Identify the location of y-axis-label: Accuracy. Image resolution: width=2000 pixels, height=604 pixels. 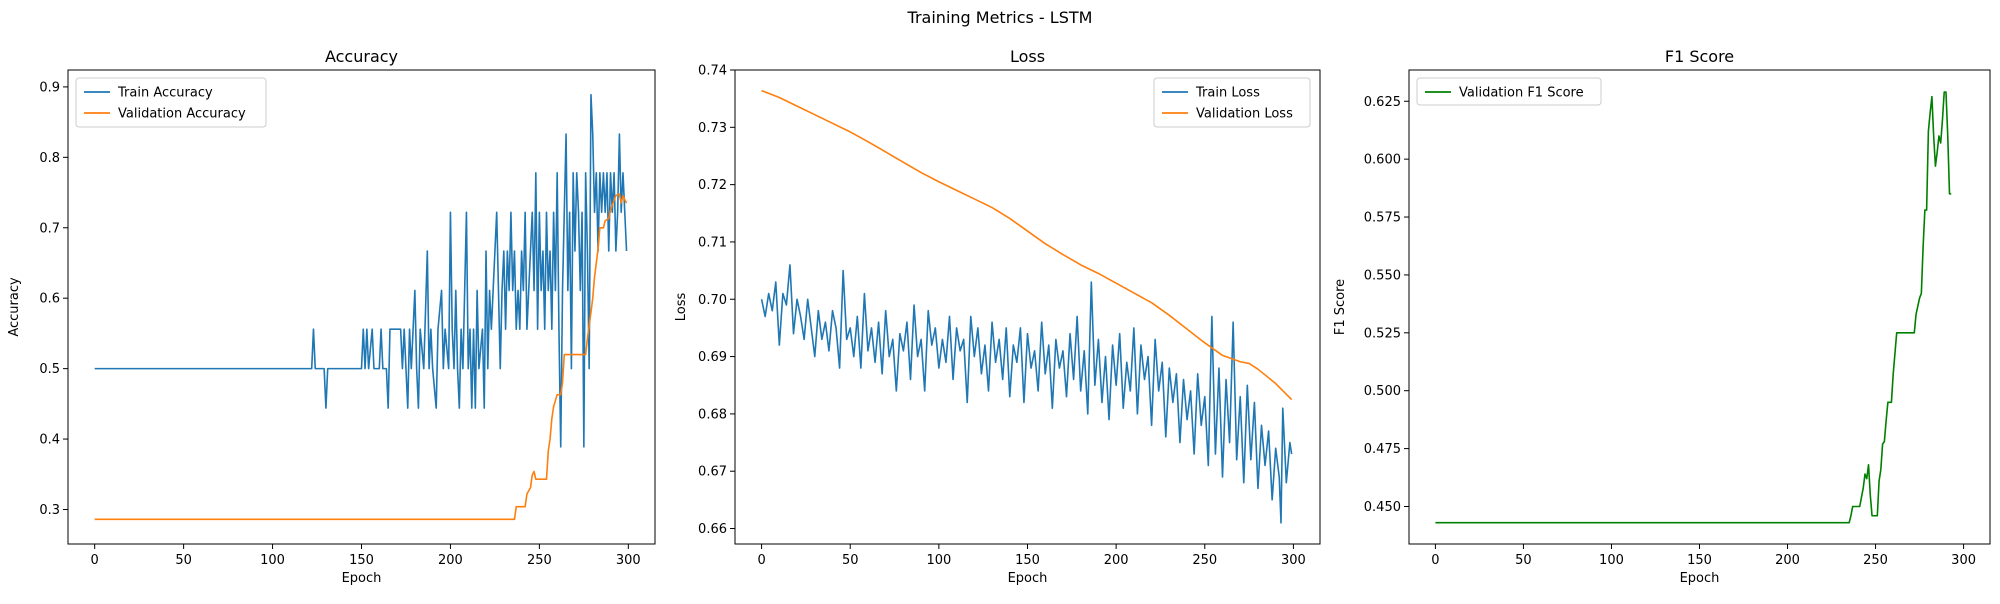
(14, 307).